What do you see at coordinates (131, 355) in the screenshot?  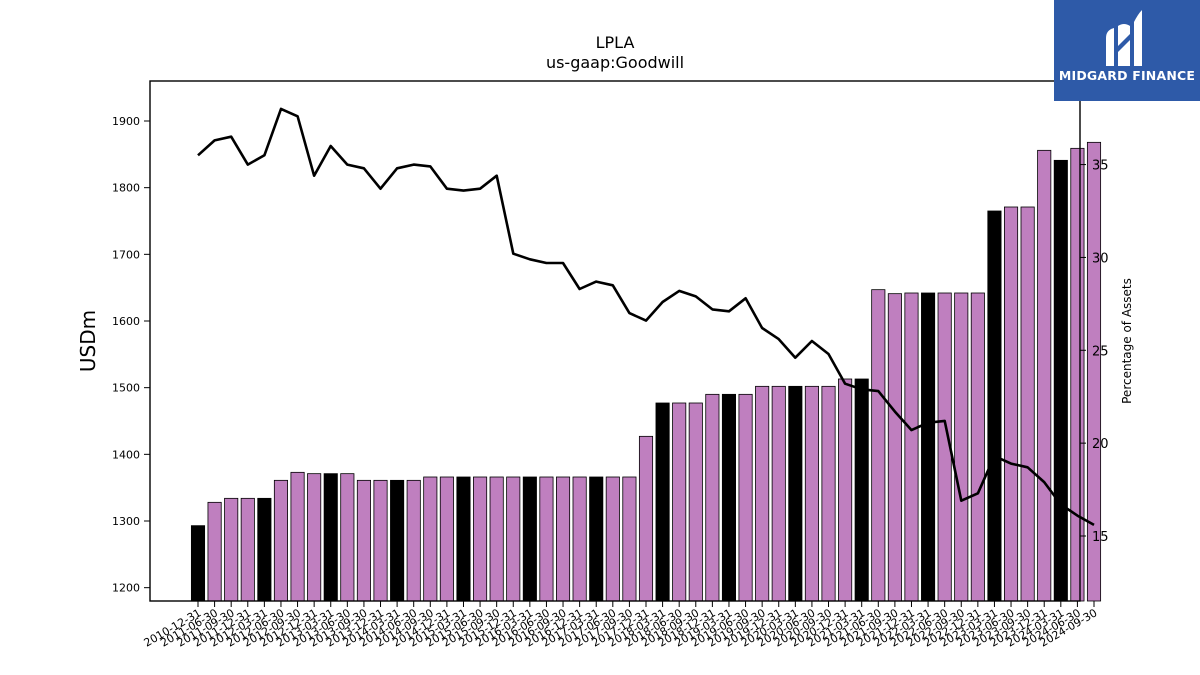 I see `left-axis: 1200 1300 1400 1500 1600 1700 1800 1900` at bounding box center [131, 355].